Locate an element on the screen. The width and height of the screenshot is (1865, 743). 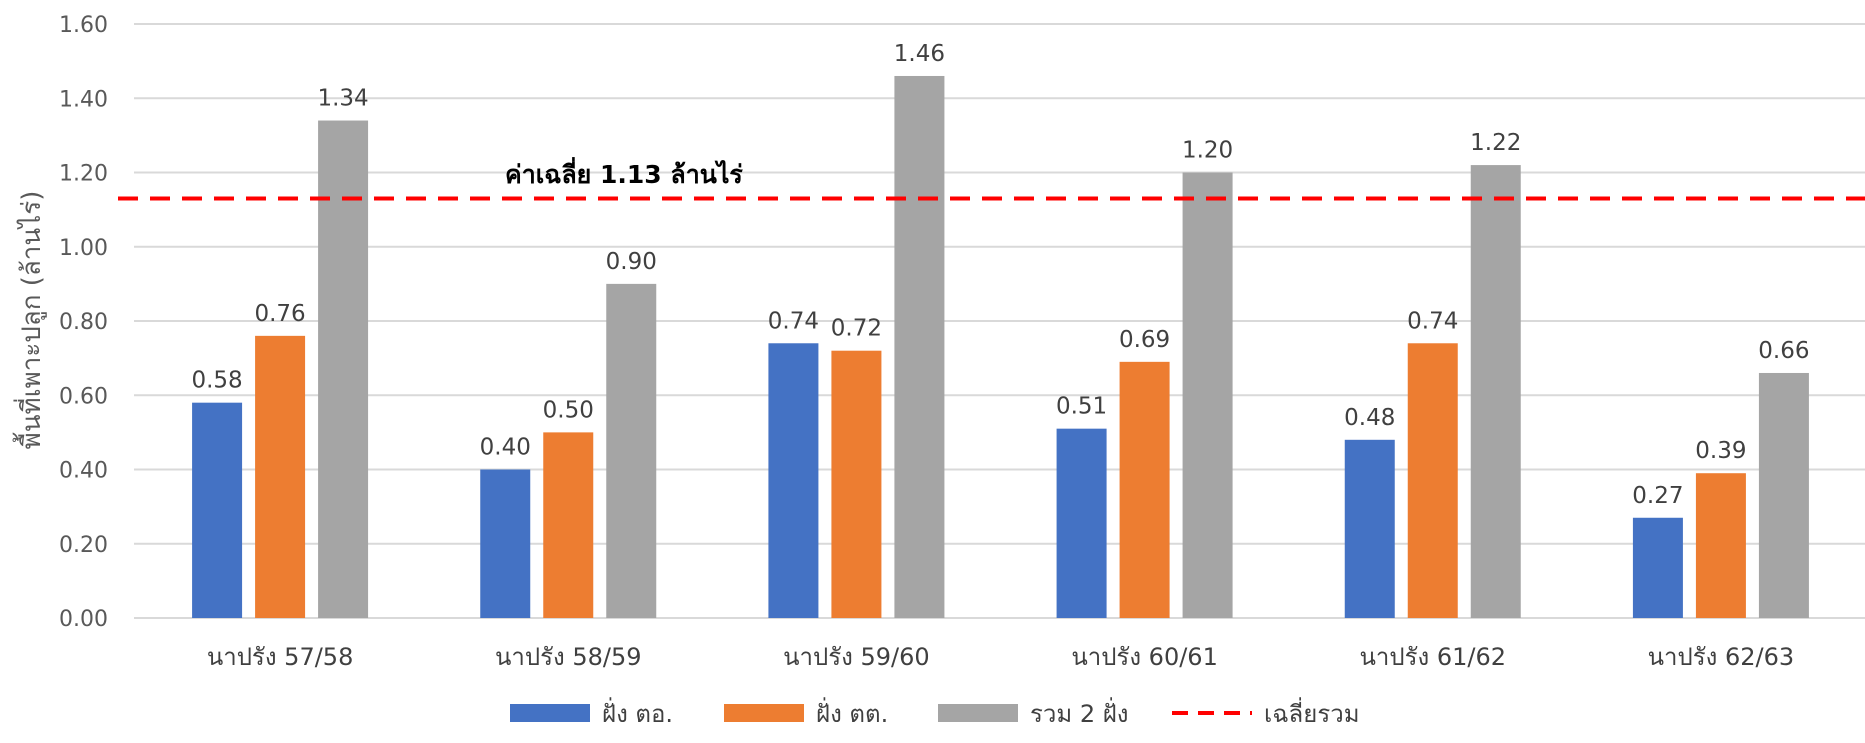
y-tick-label: 0.60 is located at coordinates (83, 396).